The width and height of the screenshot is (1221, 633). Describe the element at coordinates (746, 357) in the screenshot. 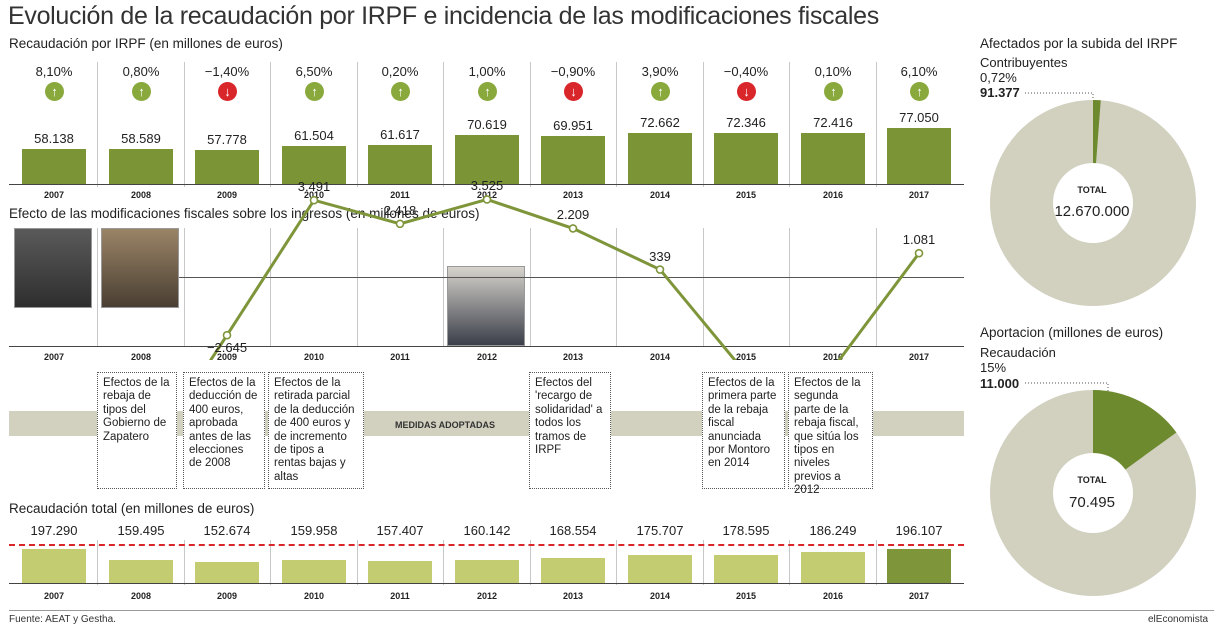

I see `year-label: 2015` at that location.